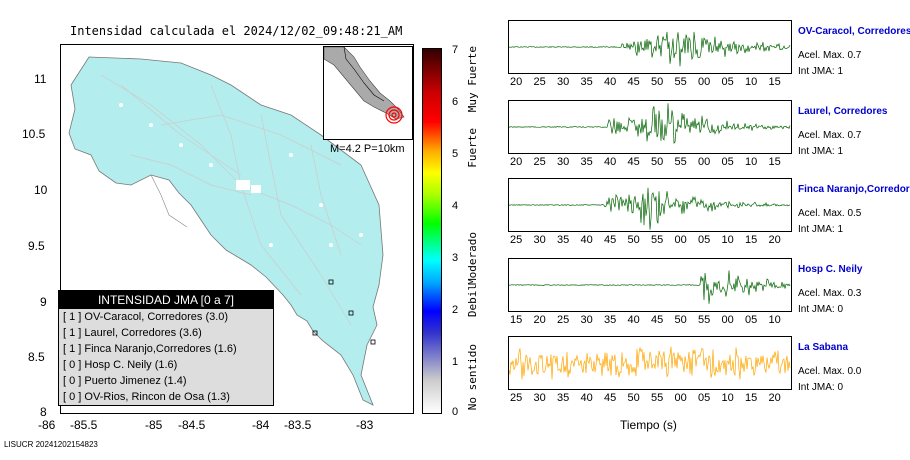  I want to click on y-tick: 10.5, so click(34, 134).